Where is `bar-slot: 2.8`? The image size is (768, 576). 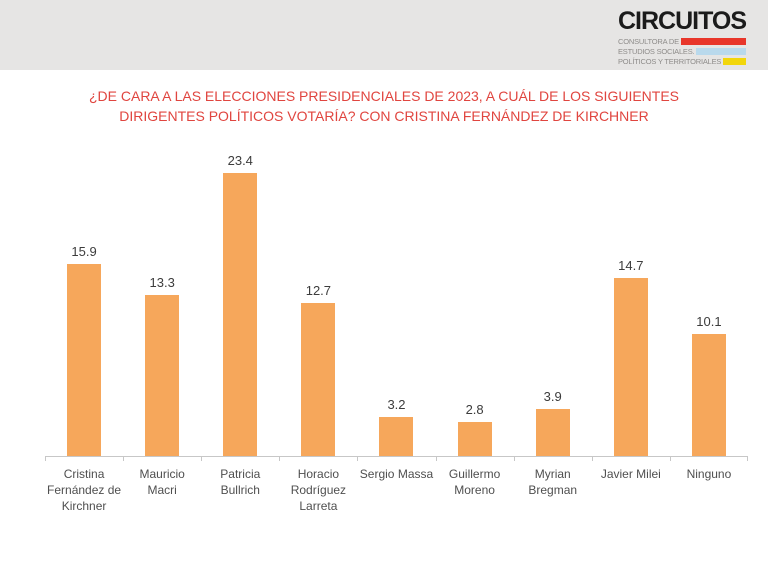 bar-slot: 2.8 is located at coordinates (475, 297).